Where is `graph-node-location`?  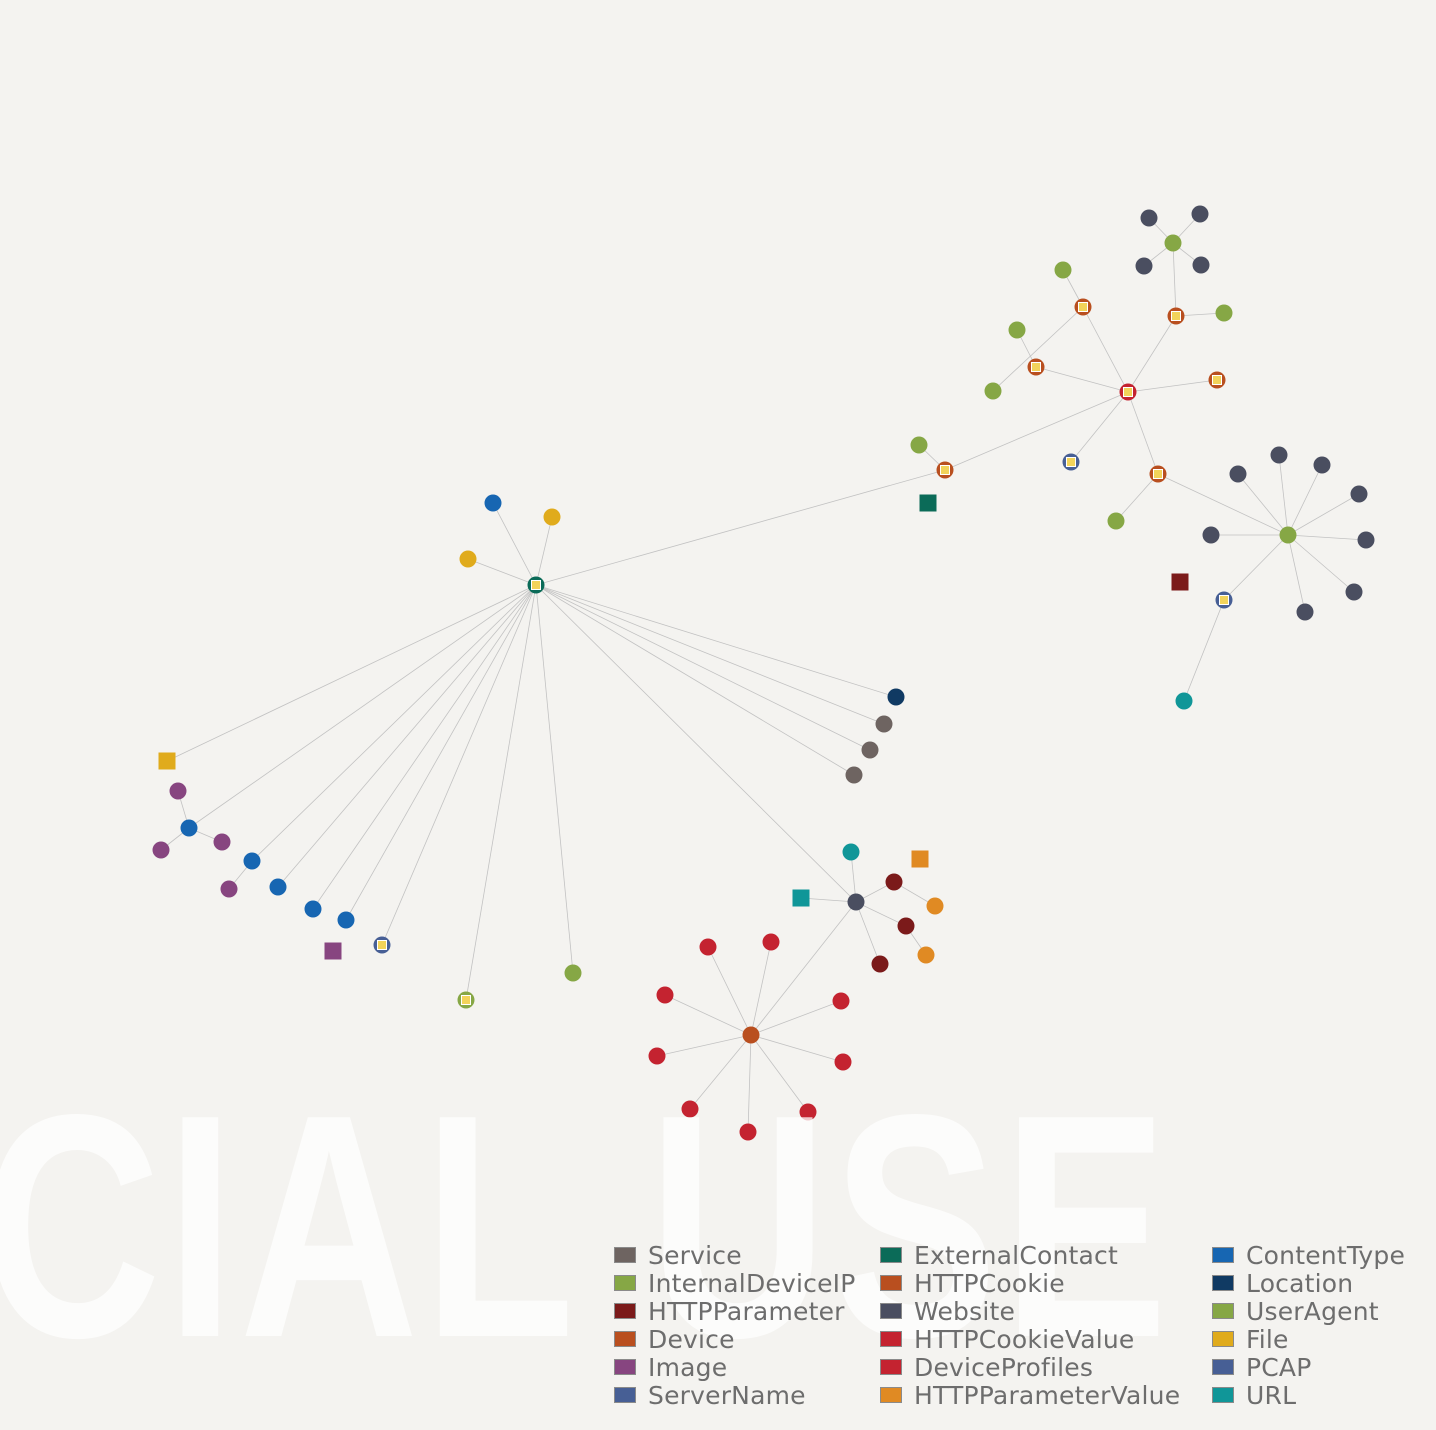
graph-node-location is located at coordinates (896, 697).